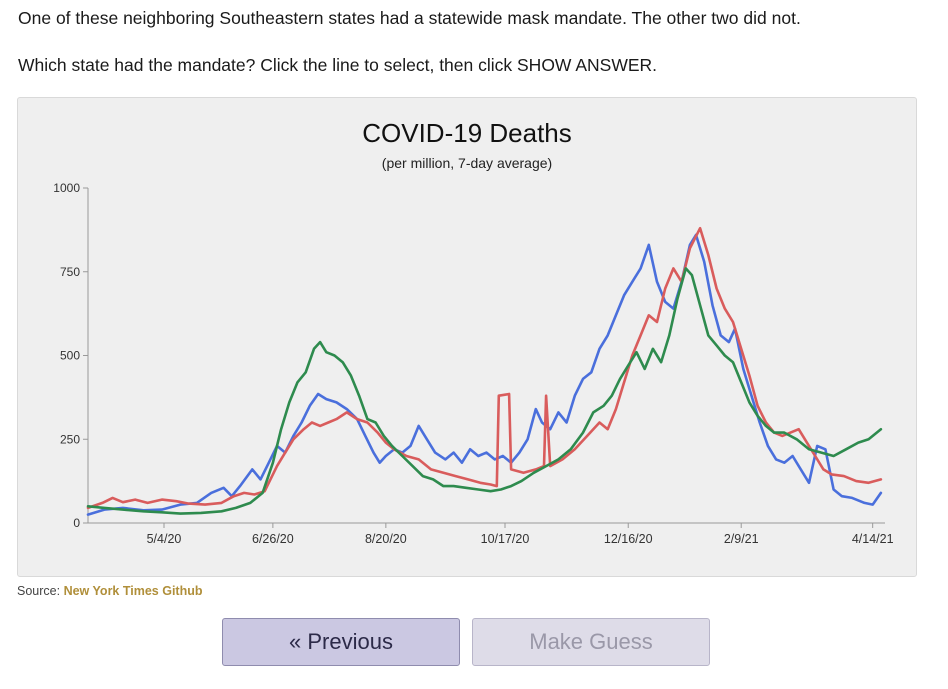  Describe the element at coordinates (70, 356) in the screenshot. I see `y-tick-label-500: 500` at that location.